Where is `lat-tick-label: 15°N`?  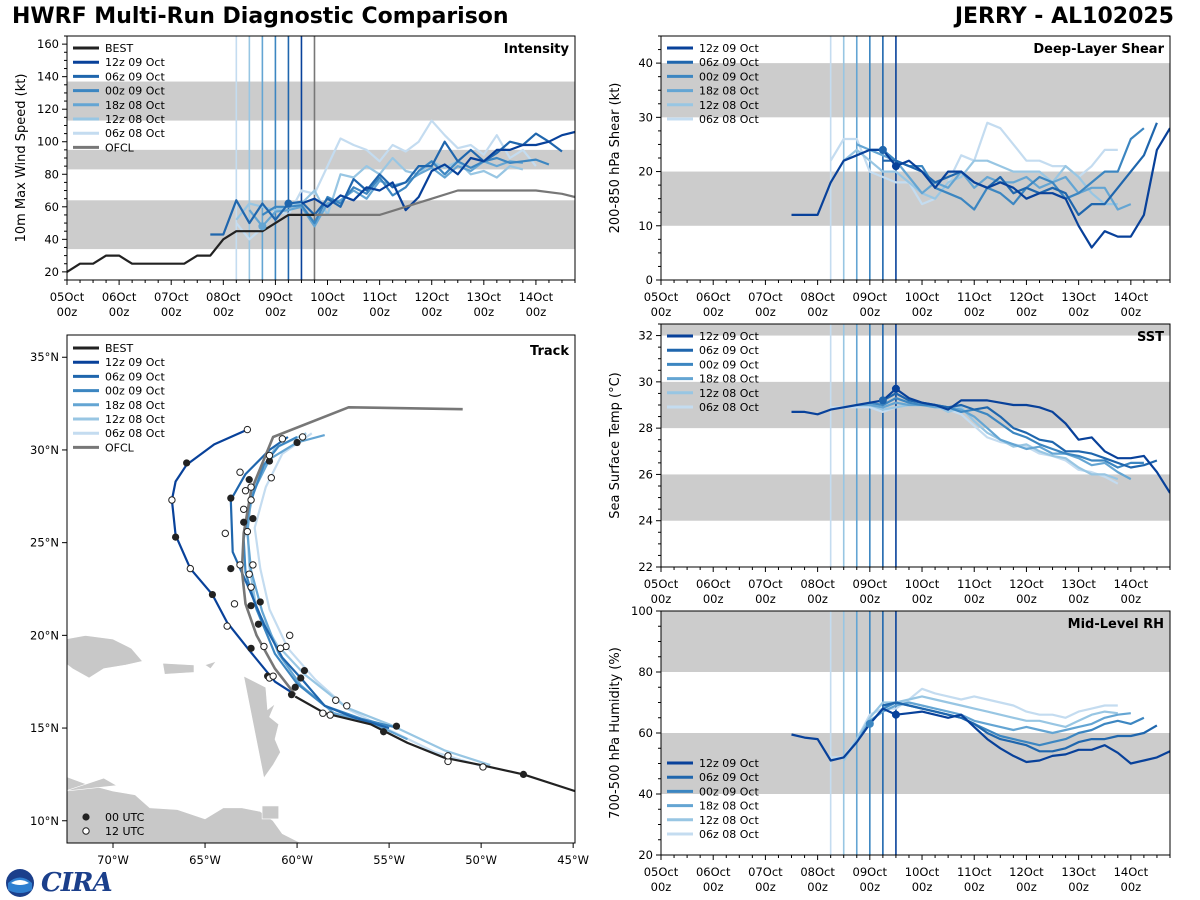
lat-tick-label: 15°N is located at coordinates (44, 728).